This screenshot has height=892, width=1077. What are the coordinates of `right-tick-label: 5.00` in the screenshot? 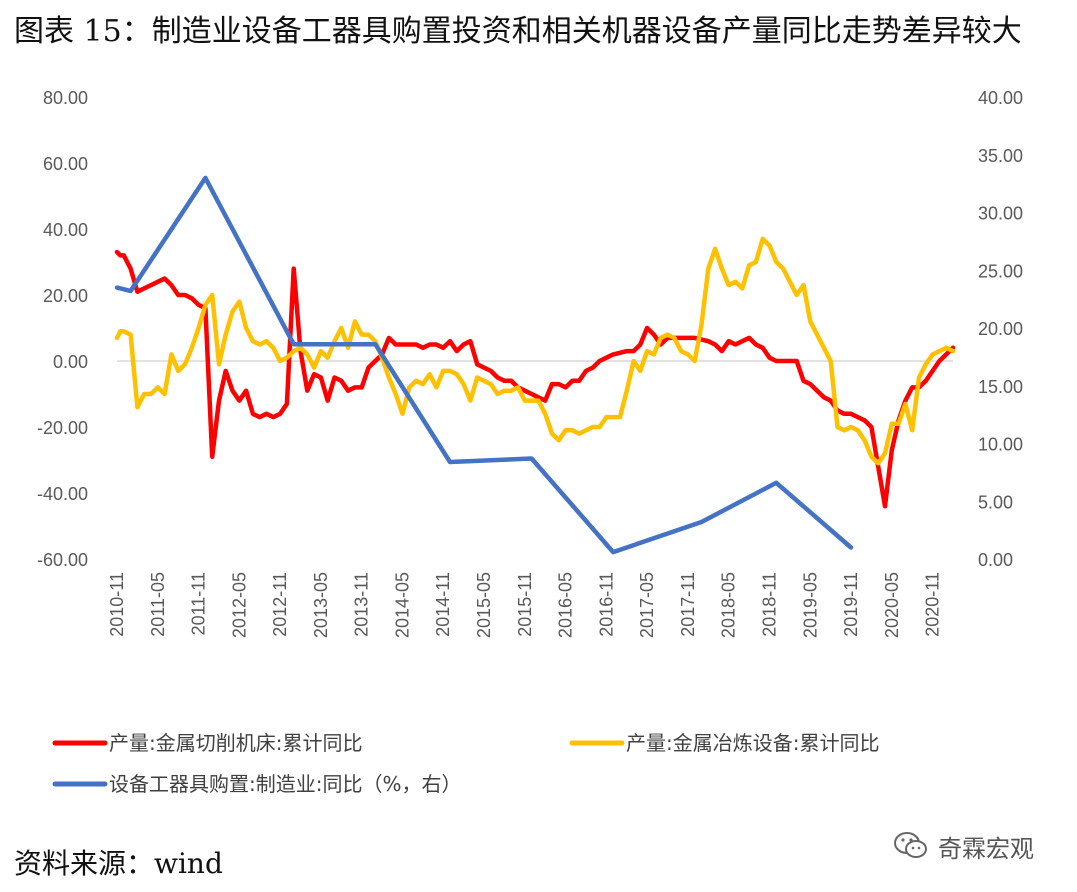 It's located at (995, 502).